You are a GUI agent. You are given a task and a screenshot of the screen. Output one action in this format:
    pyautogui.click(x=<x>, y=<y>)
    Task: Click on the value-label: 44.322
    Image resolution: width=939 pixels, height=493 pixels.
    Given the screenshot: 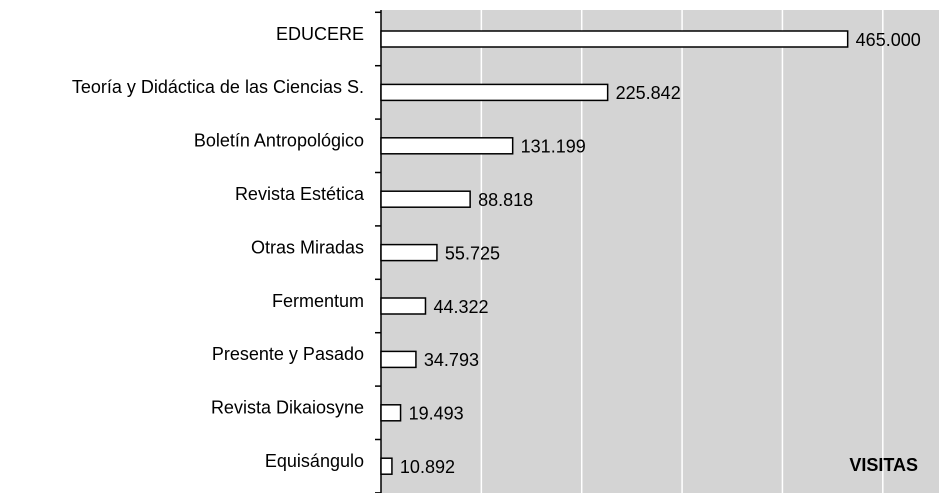 What is the action you would take?
    pyautogui.click(x=460, y=307)
    